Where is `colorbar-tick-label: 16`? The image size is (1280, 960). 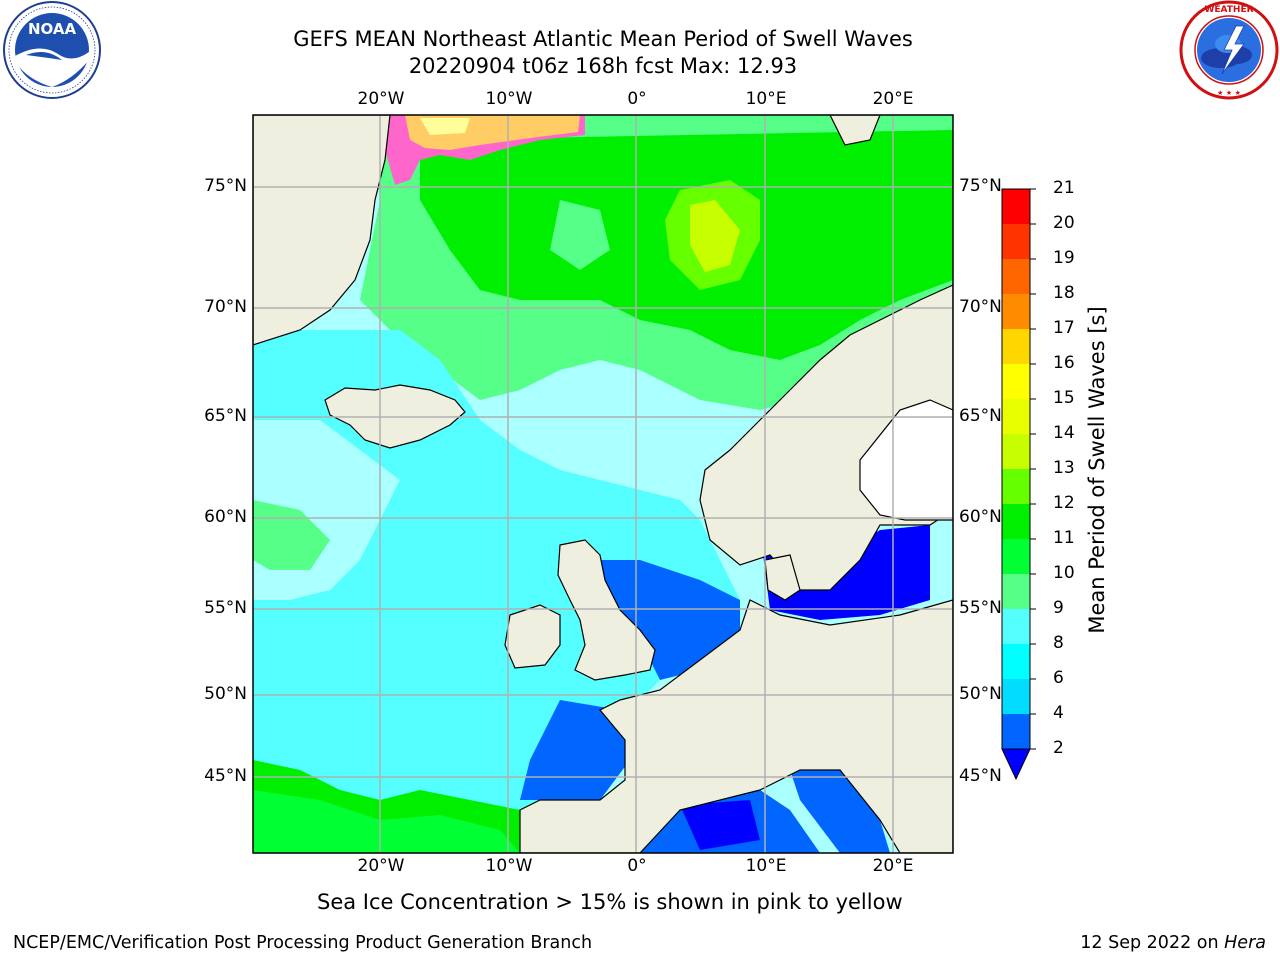 colorbar-tick-label: 16 is located at coordinates (1064, 363).